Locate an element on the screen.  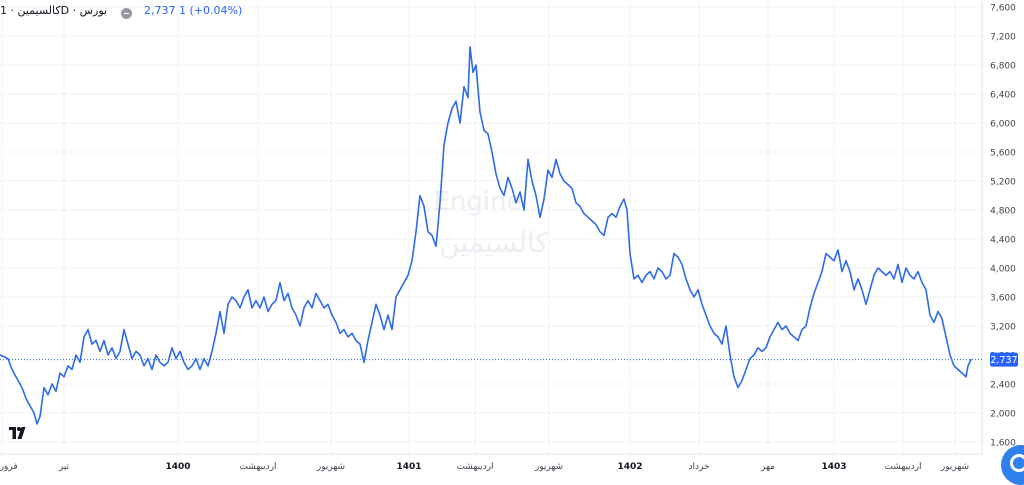
watermark-line-1: Engine is located at coordinates (477, 202).